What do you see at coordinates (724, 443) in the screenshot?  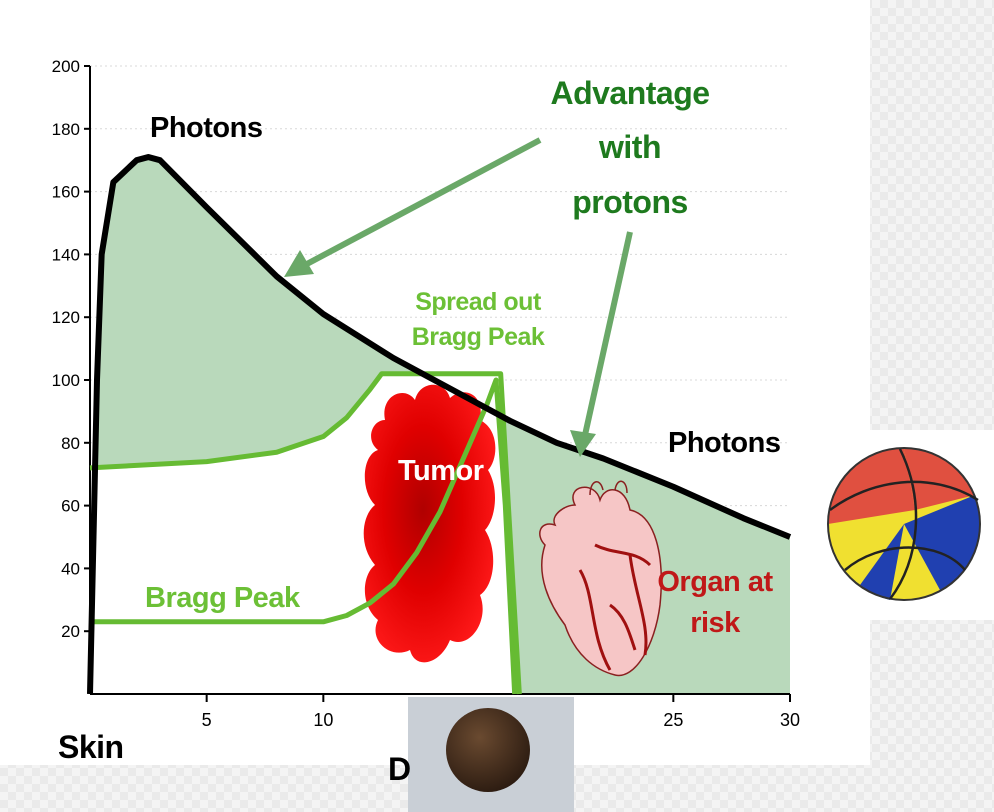 I see `annotation: Photons` at bounding box center [724, 443].